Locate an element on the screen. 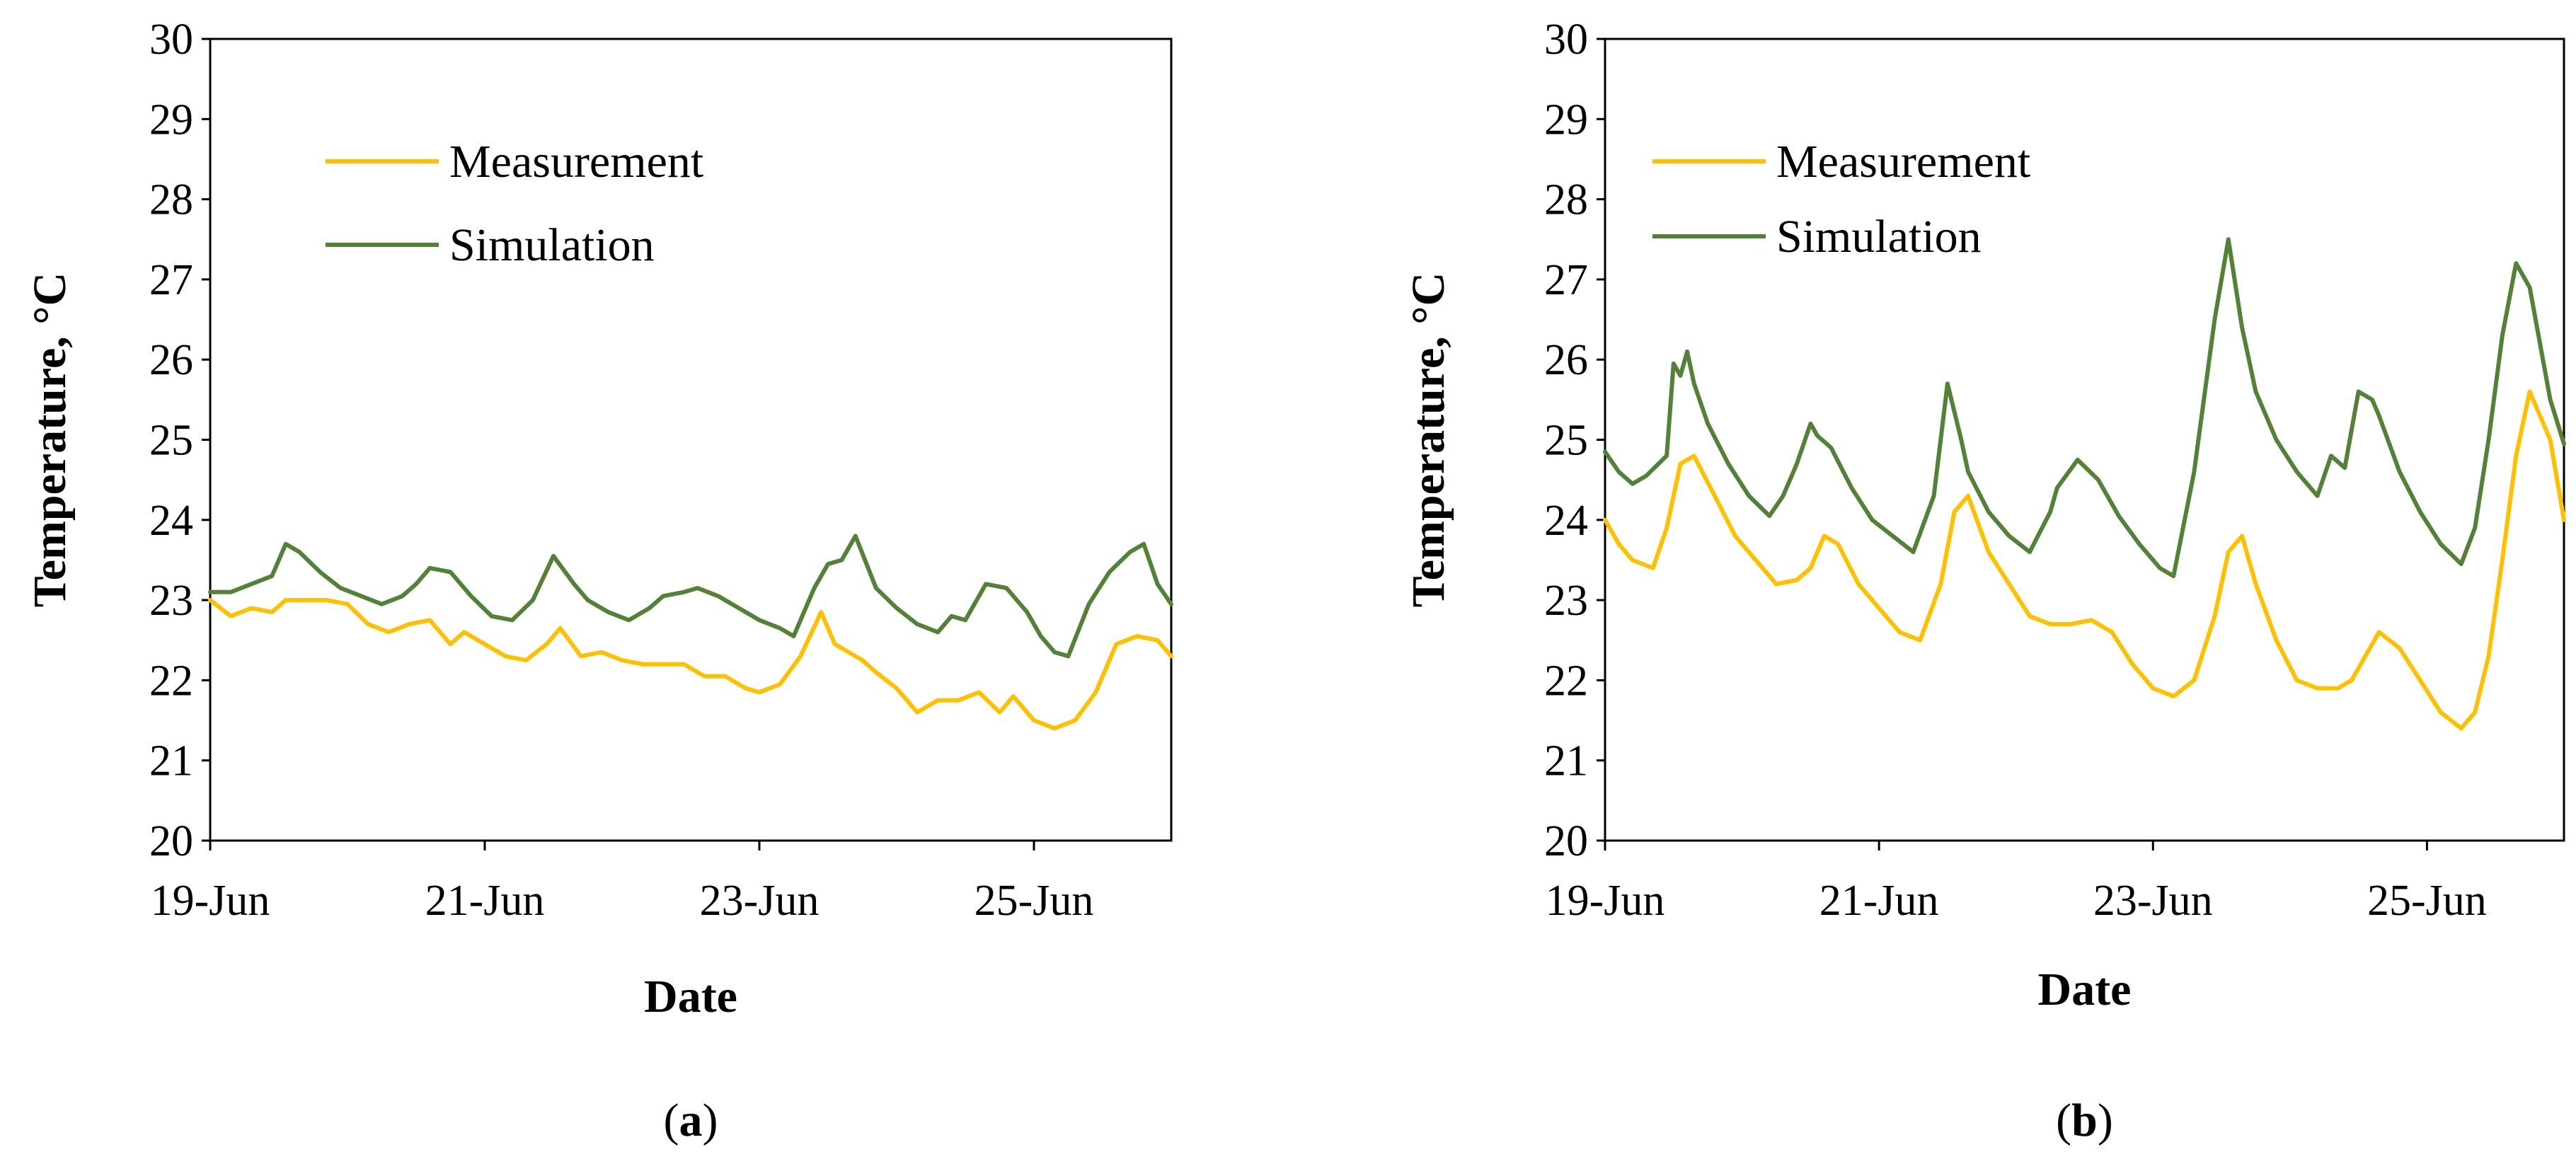 This screenshot has width=2576, height=1159. panel-label-letter: a is located at coordinates (691, 1120).